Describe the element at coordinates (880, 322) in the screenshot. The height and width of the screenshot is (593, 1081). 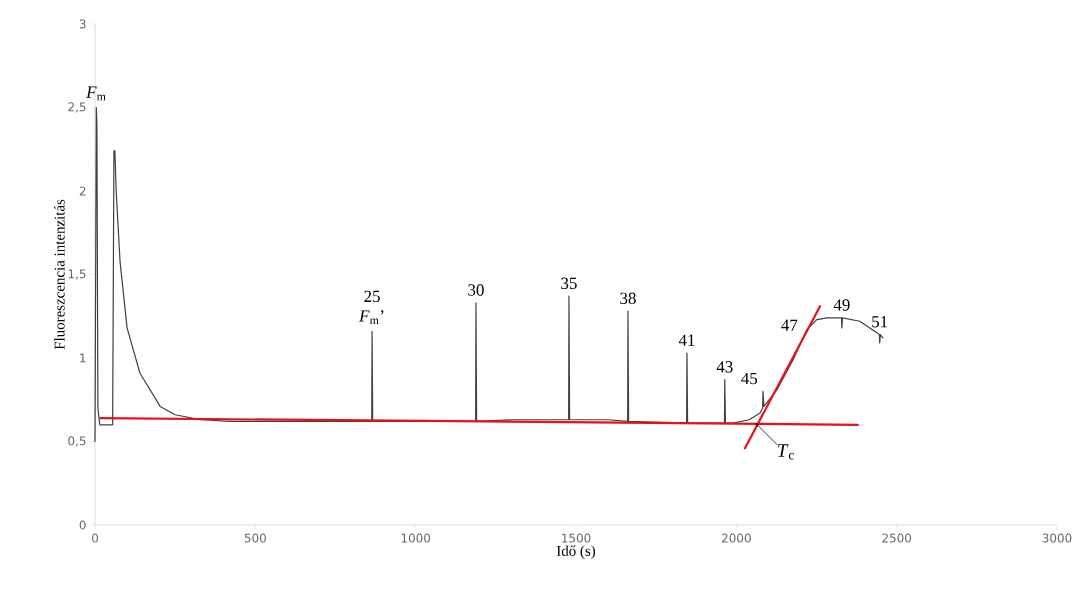
I see `annotation: 51` at that location.